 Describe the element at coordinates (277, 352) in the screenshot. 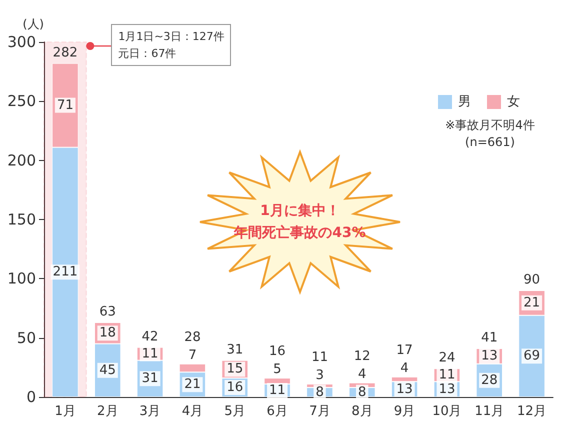

I see `total-label: 16` at that location.